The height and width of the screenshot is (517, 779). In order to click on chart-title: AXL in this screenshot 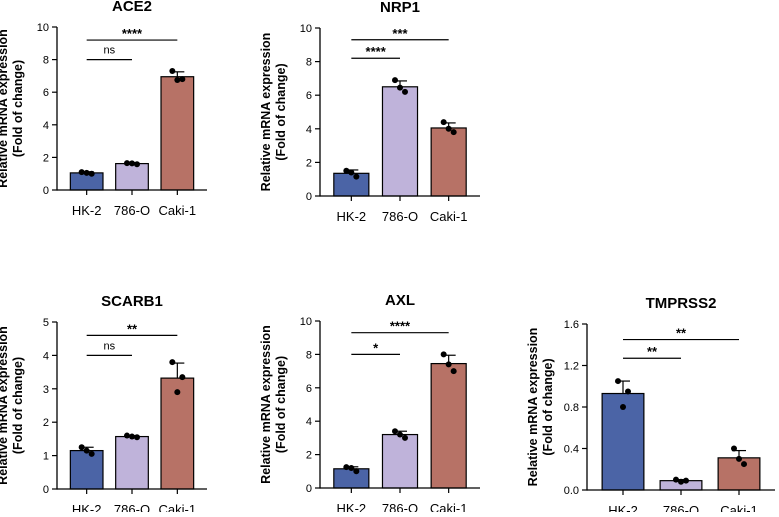, I will do `click(400, 300)`.